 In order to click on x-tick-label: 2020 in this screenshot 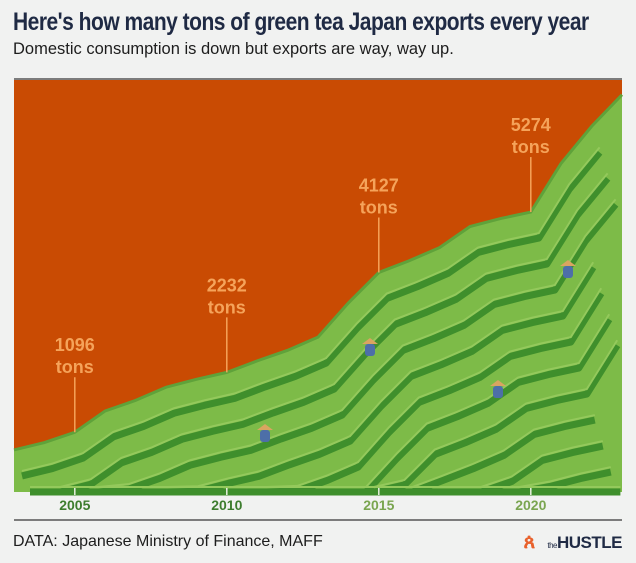, I will do `click(530, 505)`.